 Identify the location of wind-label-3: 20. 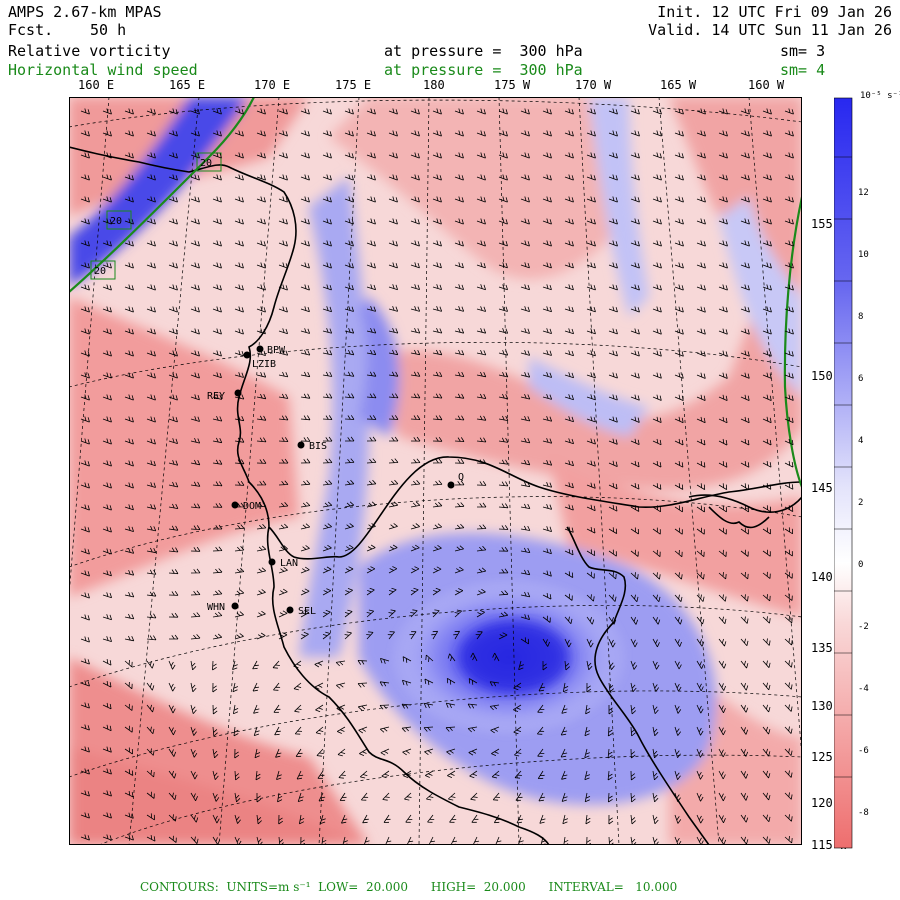
(206, 163).